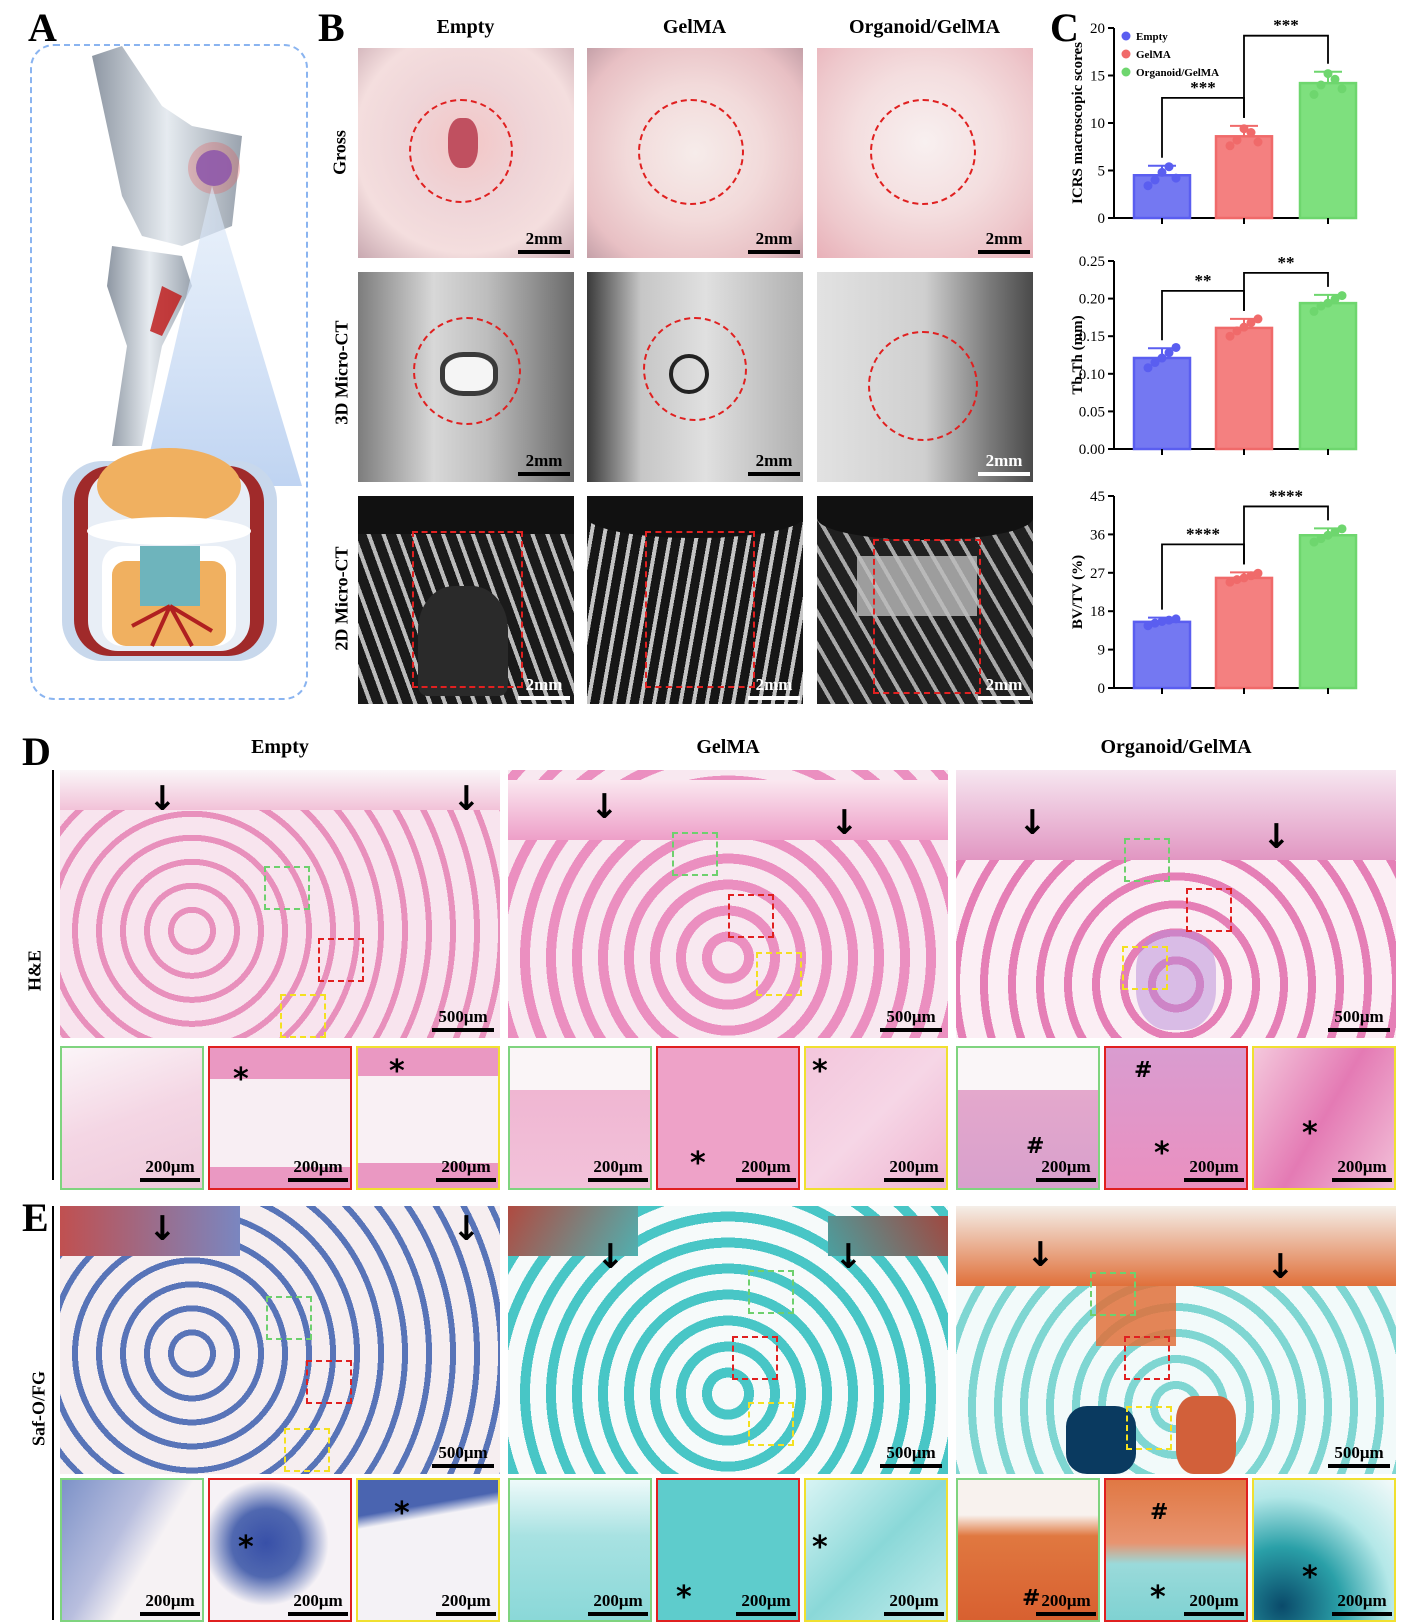 This screenshot has width=1414, height=1624. I want to click on y-tick-label: 27, so click(1098, 574).